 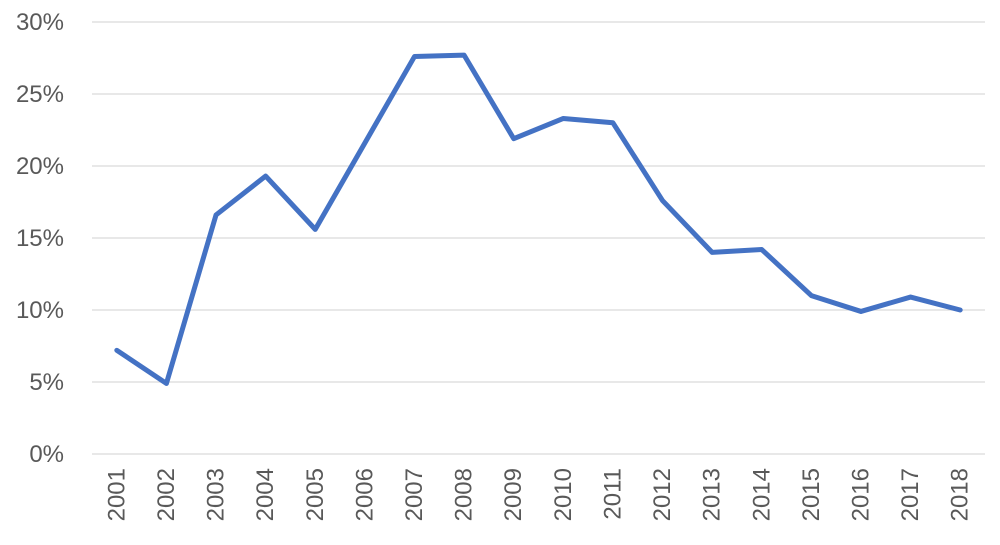 I want to click on x-tick-label: 2001, so click(x=116, y=494).